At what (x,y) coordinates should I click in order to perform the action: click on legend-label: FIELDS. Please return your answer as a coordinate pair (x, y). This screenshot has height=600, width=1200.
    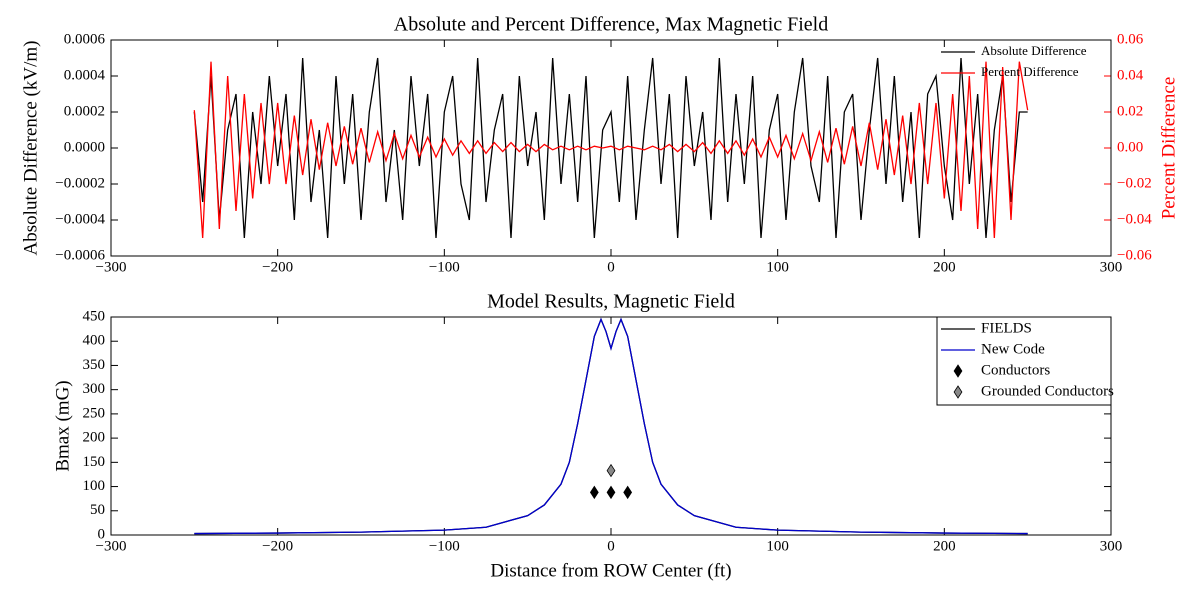
    Looking at the image, I should click on (1006, 328).